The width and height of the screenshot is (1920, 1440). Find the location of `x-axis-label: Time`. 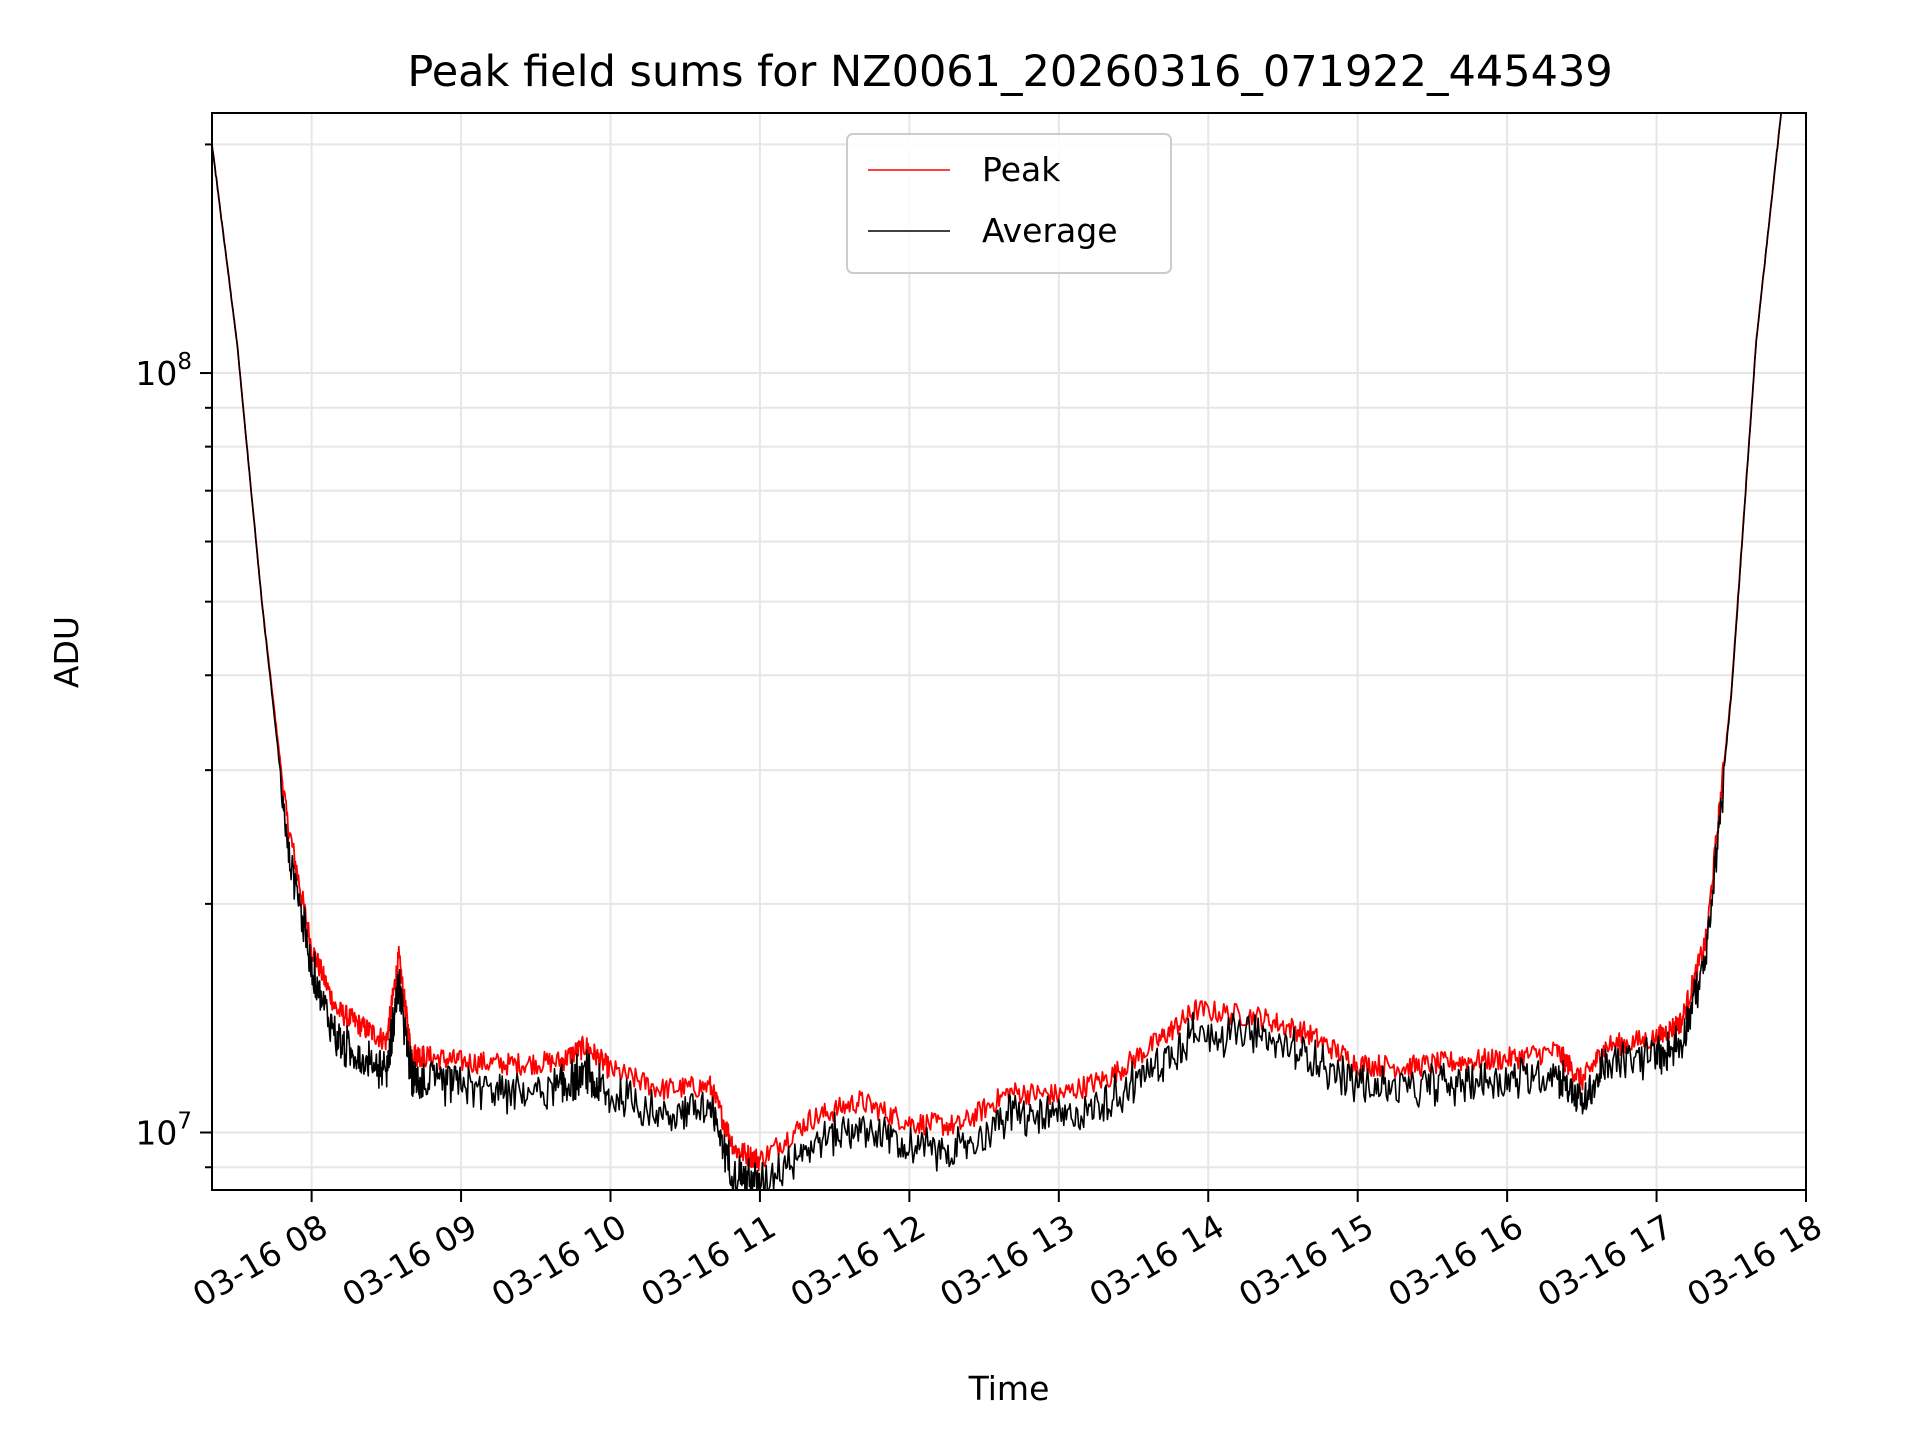

x-axis-label: Time is located at coordinates (1009, 1388).